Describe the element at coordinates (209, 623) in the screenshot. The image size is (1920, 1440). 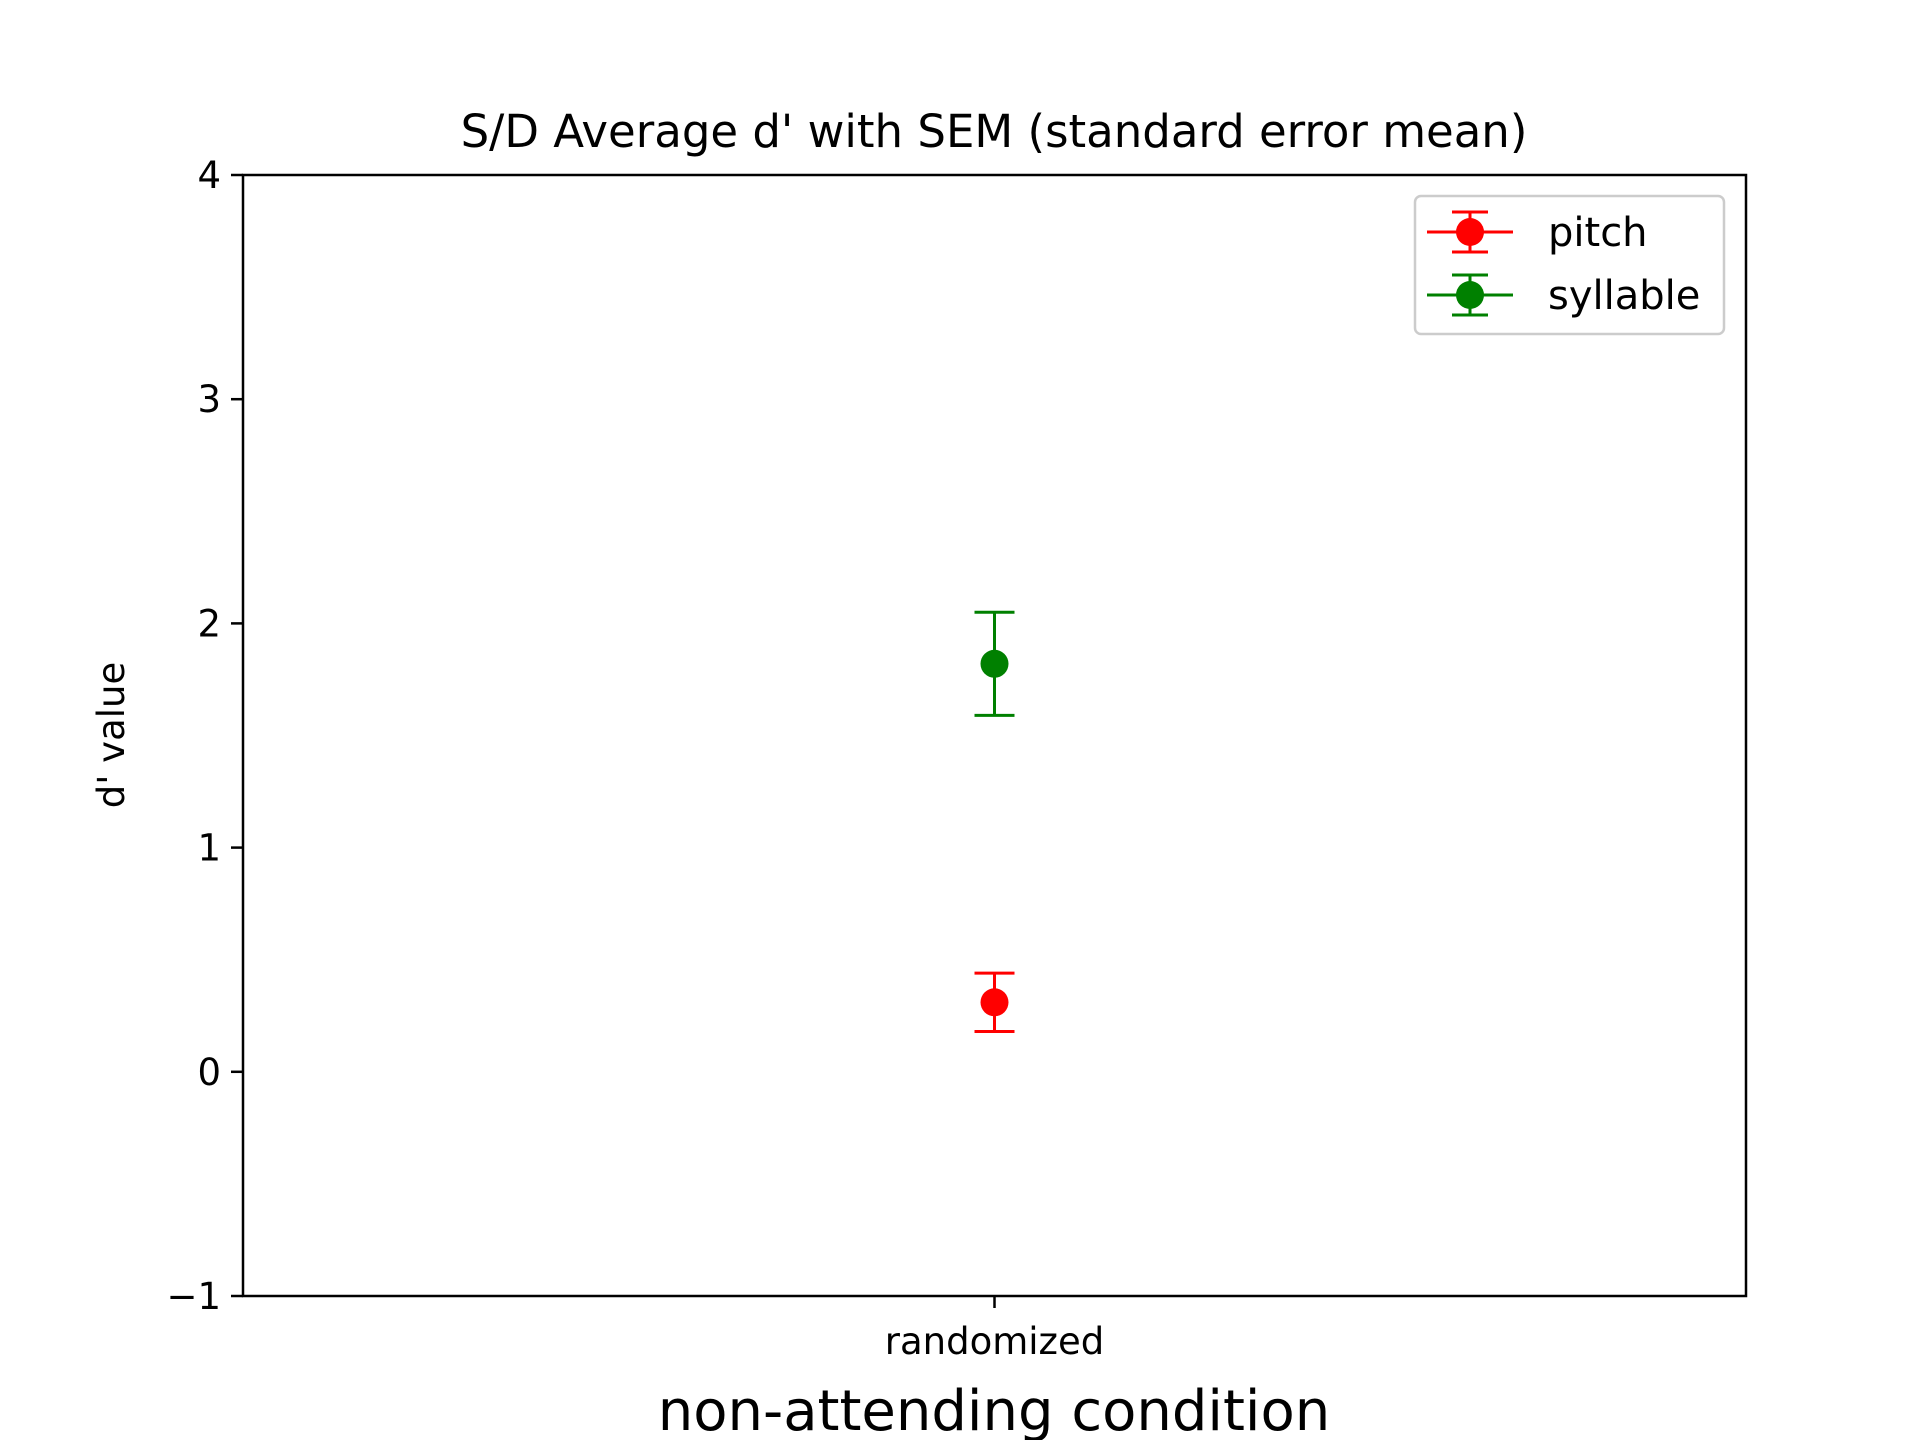
I see `y-tick-label: 2` at that location.